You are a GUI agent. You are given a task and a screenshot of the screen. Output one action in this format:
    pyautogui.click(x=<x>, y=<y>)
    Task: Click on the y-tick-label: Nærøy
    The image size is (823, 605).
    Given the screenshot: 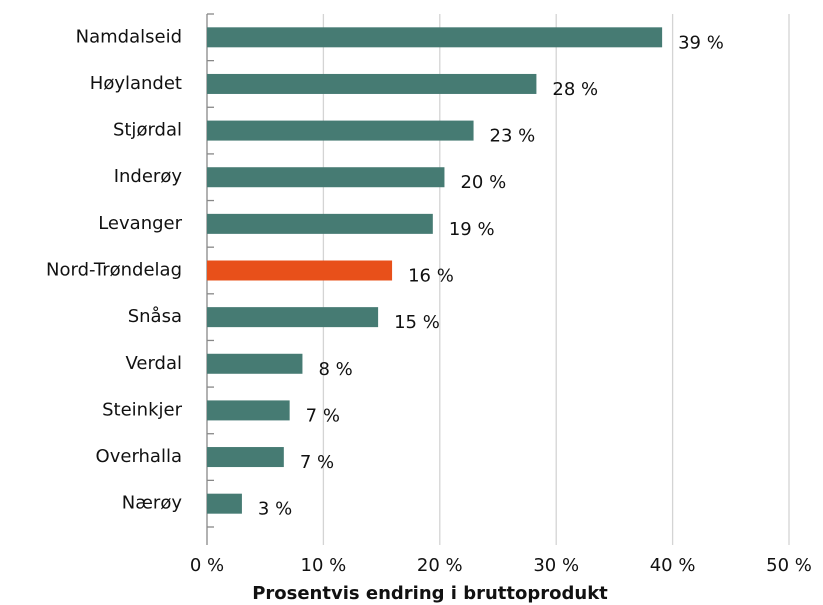 What is the action you would take?
    pyautogui.click(x=152, y=503)
    